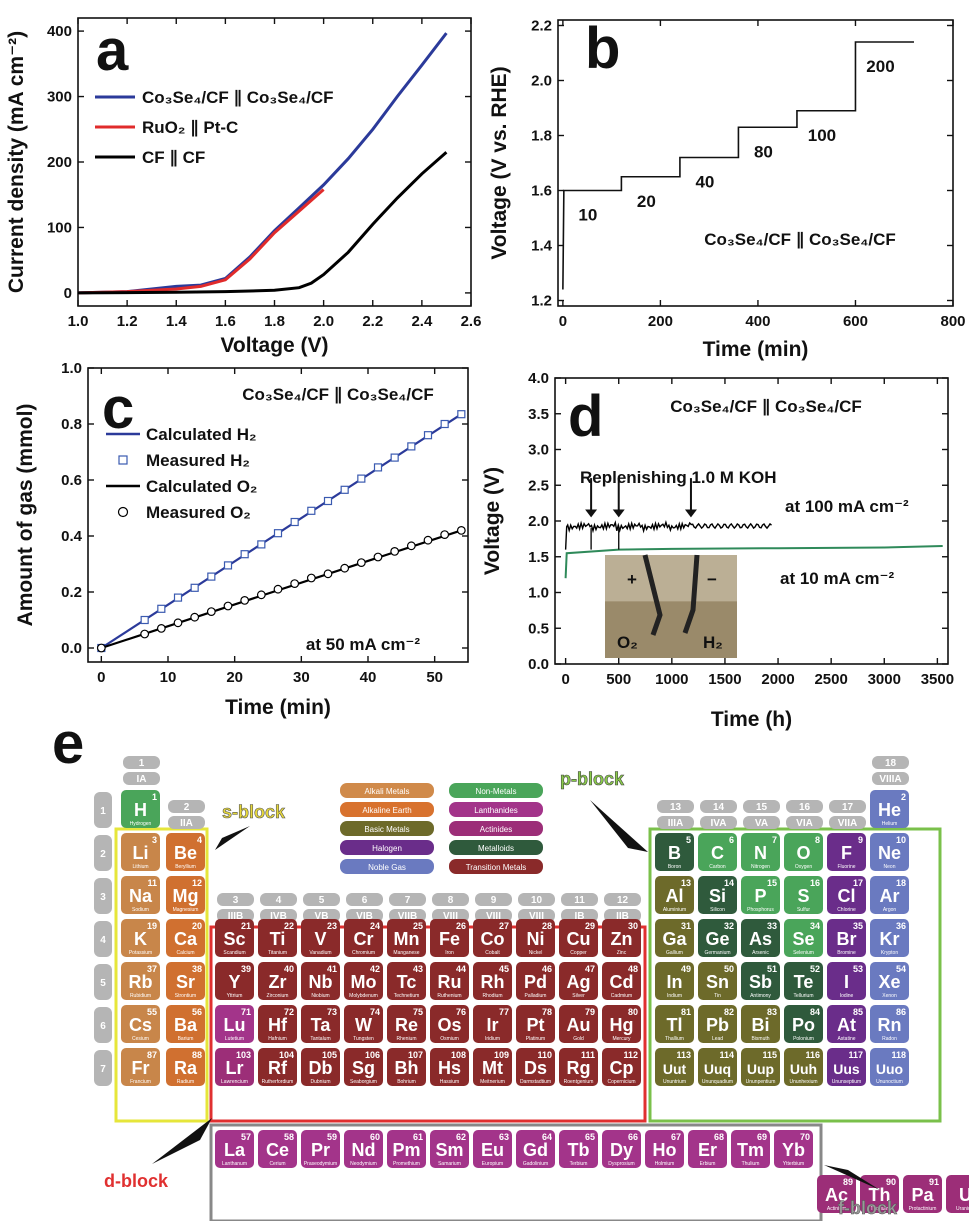  I want to click on element-symbol: Uuo, so click(889, 1069).